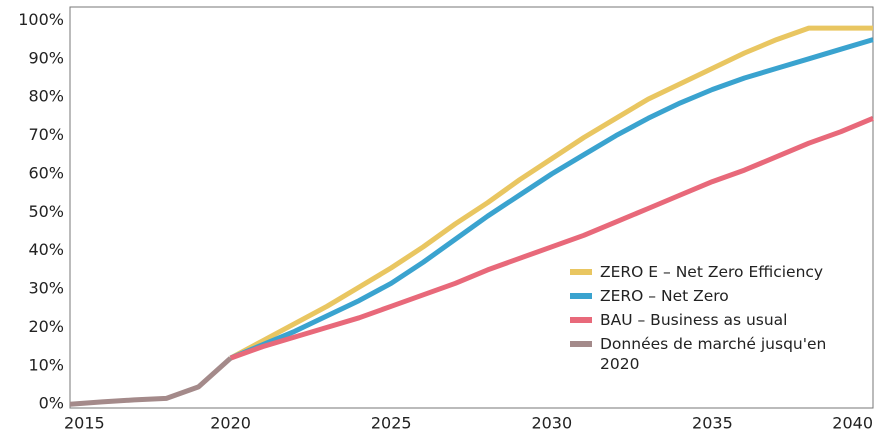 The height and width of the screenshot is (436, 876). I want to click on legend-label: ZERO E – Net Zero Efficiency, so click(712, 272).